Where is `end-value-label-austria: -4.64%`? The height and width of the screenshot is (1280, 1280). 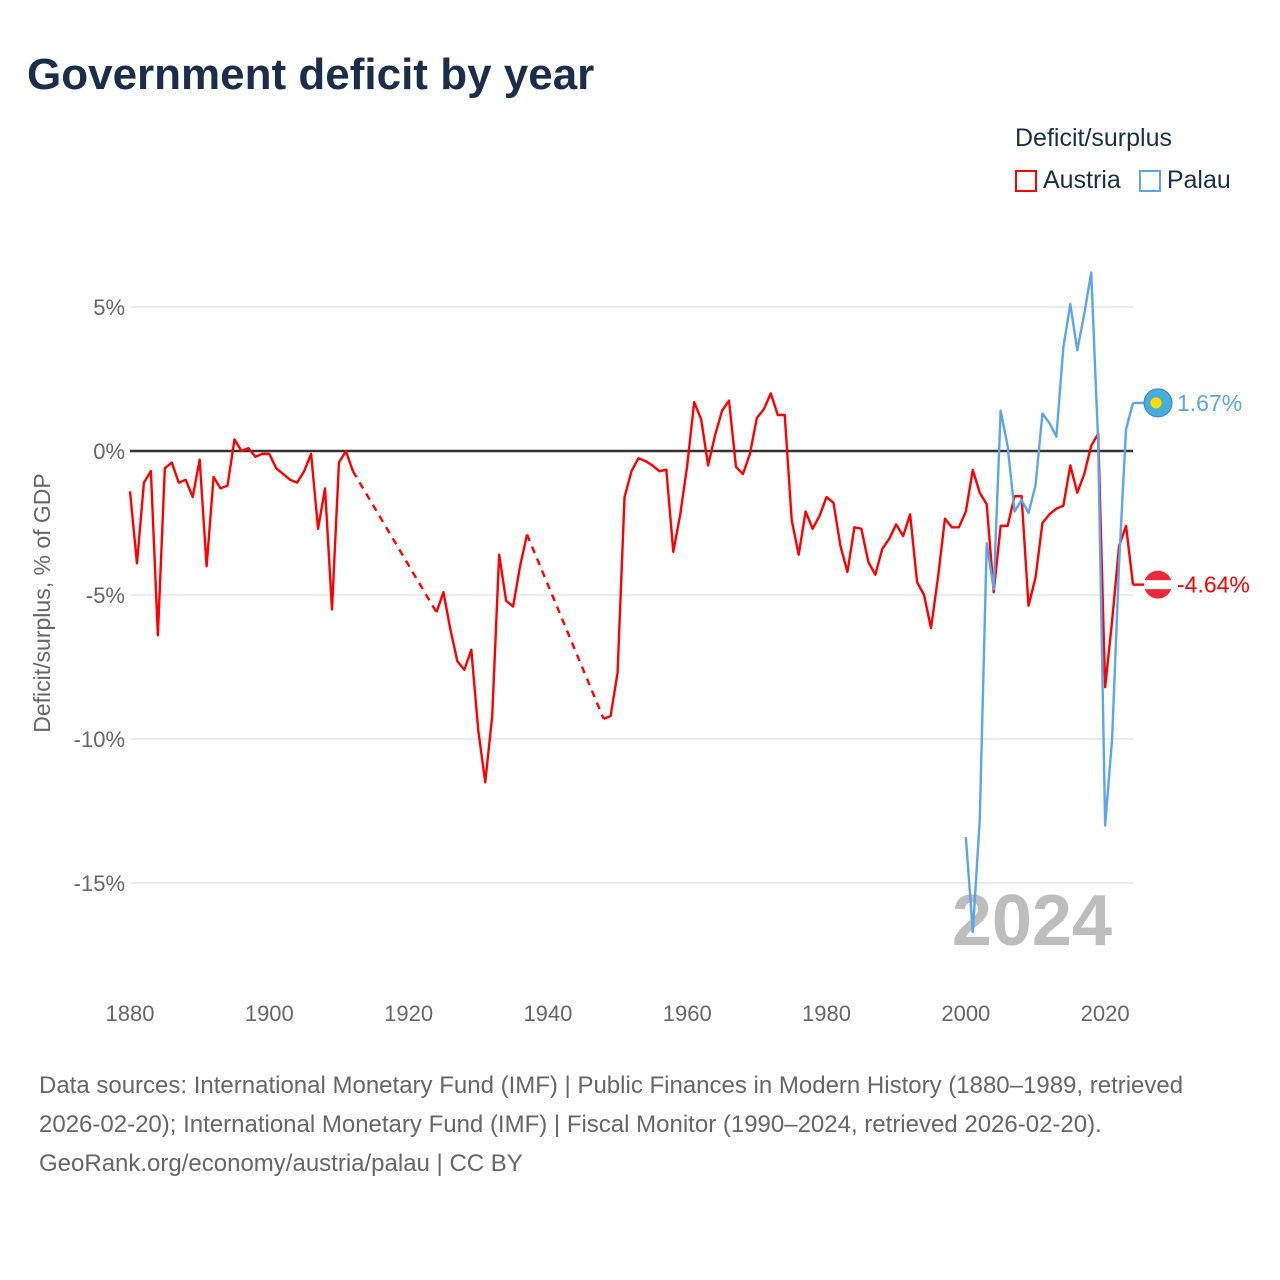 end-value-label-austria: -4.64% is located at coordinates (1213, 585).